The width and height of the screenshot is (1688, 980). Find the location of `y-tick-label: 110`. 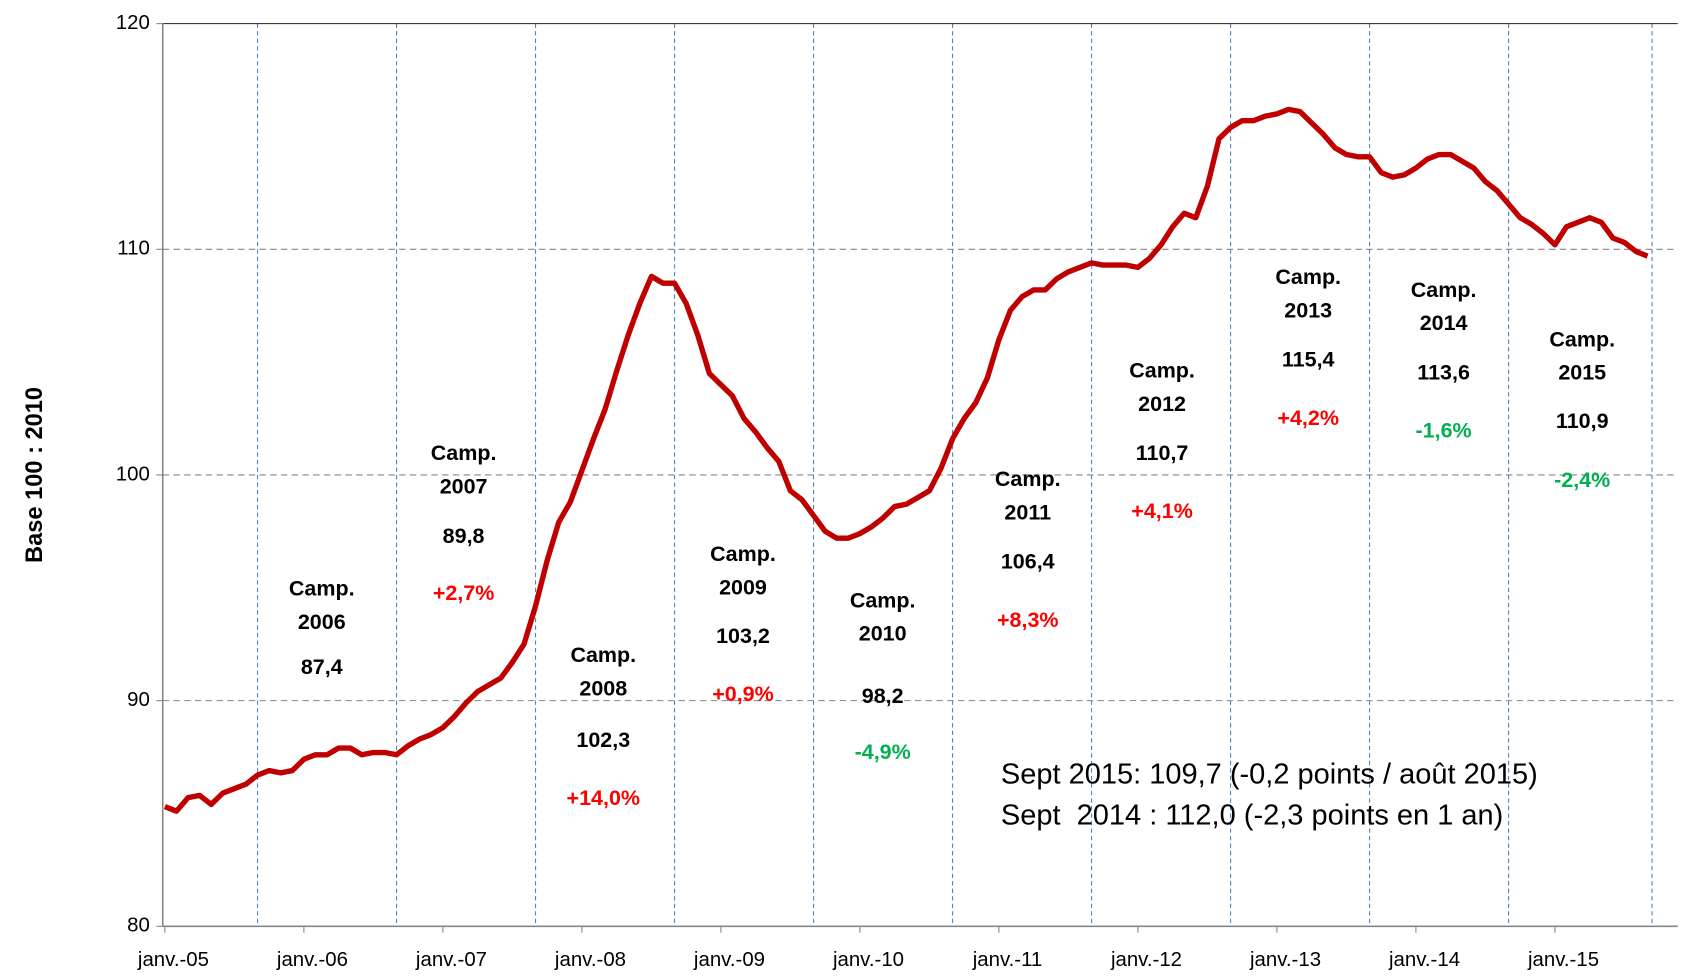

y-tick-label: 110 is located at coordinates (133, 249).